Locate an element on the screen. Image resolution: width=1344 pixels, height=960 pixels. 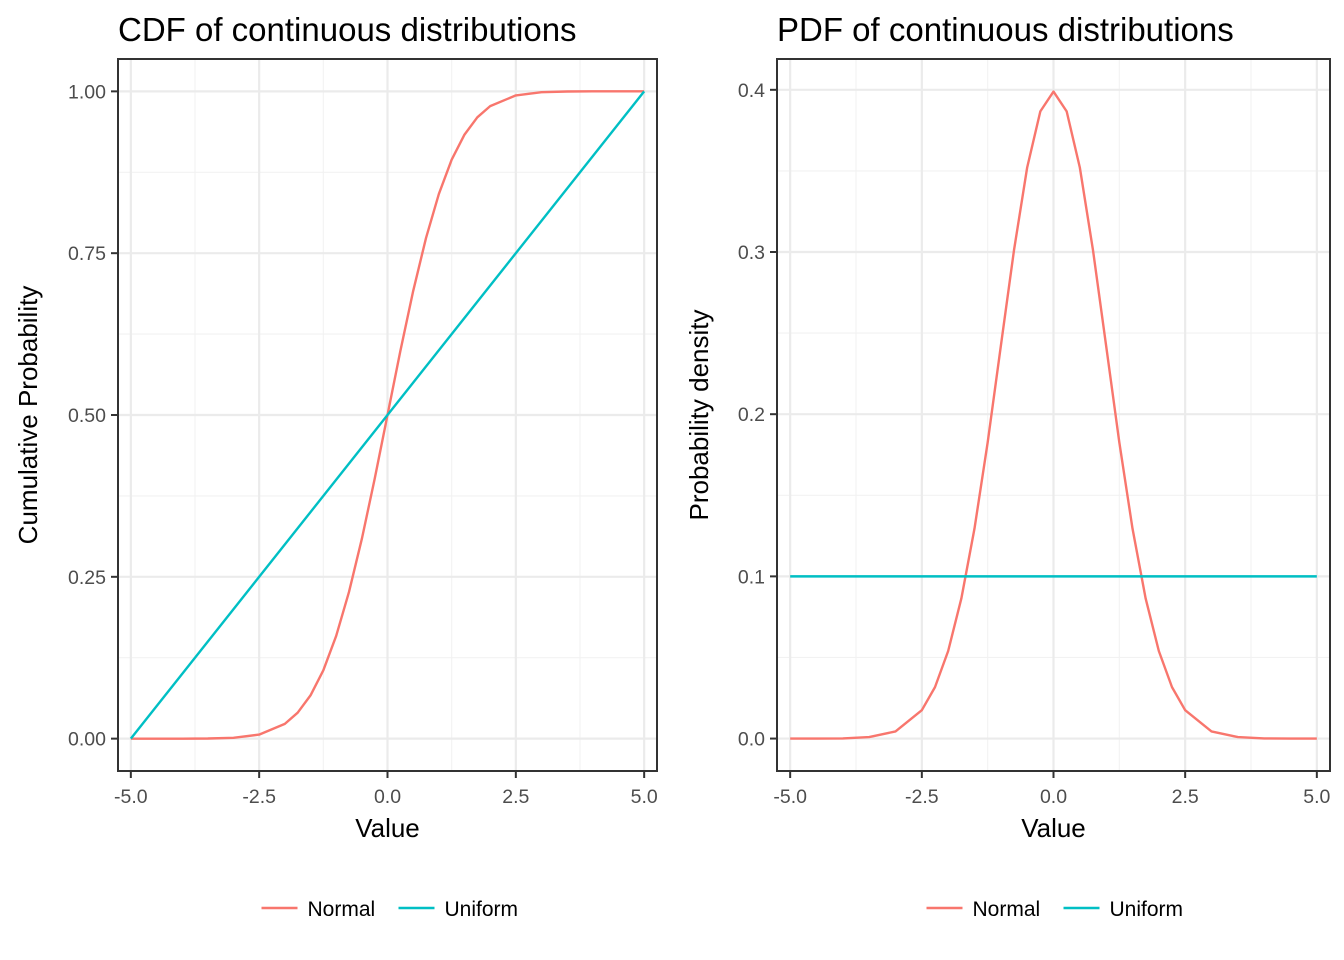
y-tick-label: 0.00 is located at coordinates (87, 740).